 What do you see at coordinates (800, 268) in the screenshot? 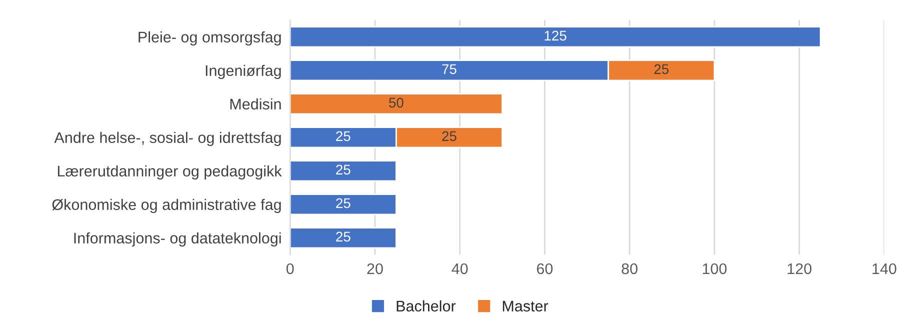
I see `x-tick-label: 120` at bounding box center [800, 268].